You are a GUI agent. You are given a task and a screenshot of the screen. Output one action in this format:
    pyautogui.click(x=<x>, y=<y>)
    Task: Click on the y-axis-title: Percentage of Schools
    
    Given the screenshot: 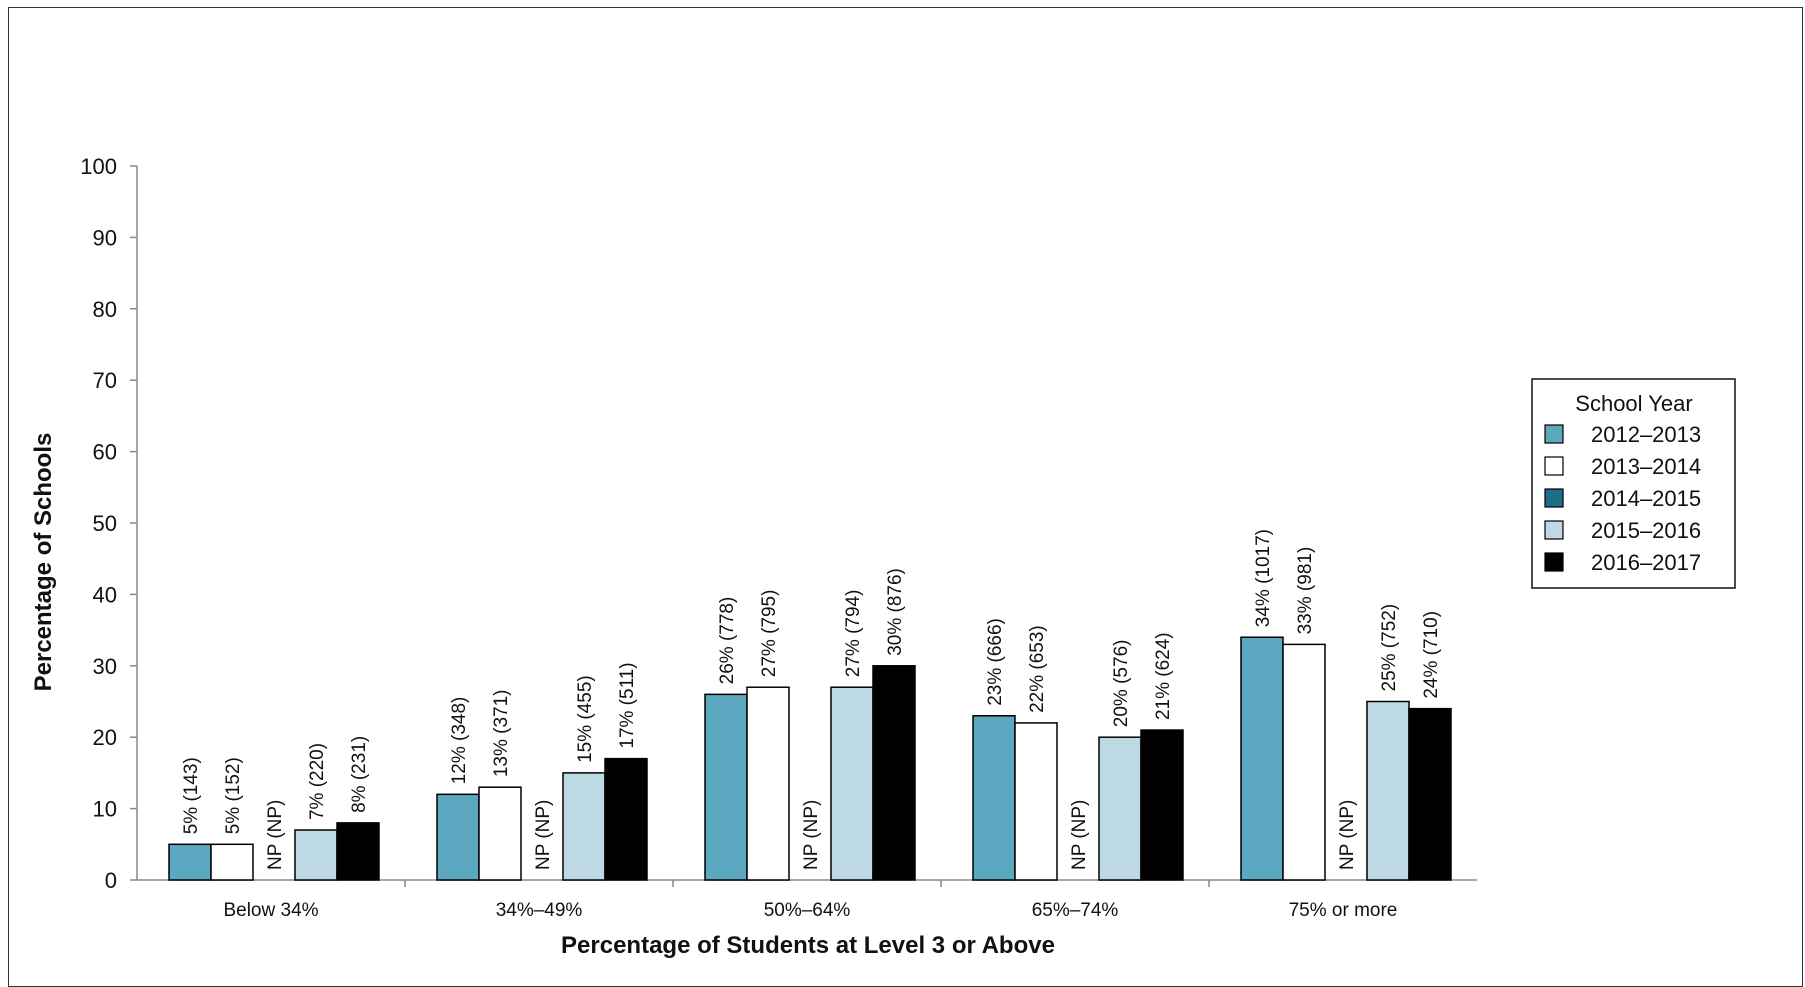 What is the action you would take?
    pyautogui.click(x=43, y=562)
    